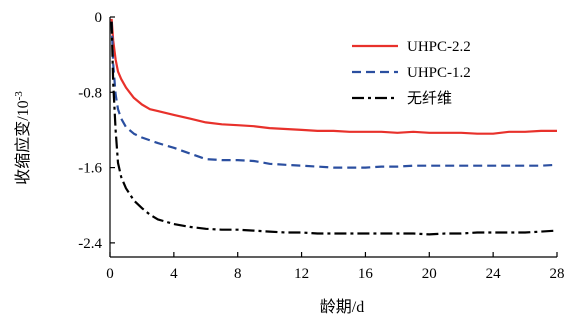 The width and height of the screenshot is (585, 329). I want to click on x-tick-label: 8, so click(238, 274).